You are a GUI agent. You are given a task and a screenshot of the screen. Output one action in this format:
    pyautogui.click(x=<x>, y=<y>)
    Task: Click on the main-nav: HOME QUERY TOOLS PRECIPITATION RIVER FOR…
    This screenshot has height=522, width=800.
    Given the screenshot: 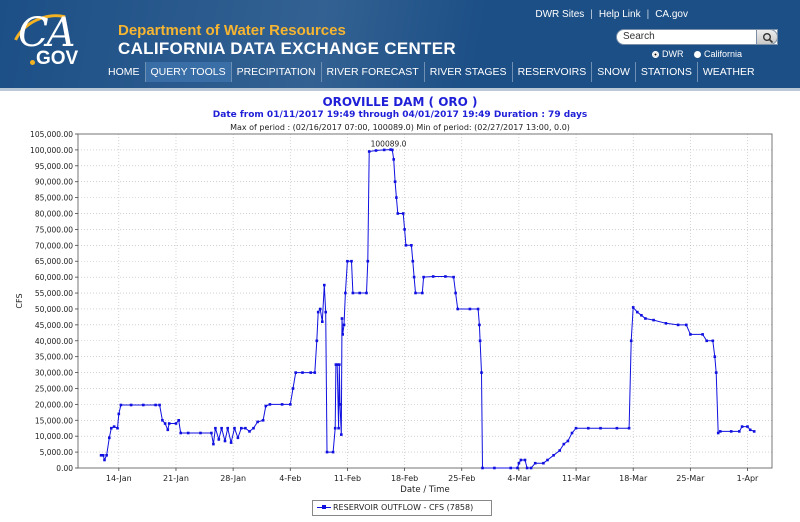 What is the action you would take?
    pyautogui.click(x=431, y=72)
    